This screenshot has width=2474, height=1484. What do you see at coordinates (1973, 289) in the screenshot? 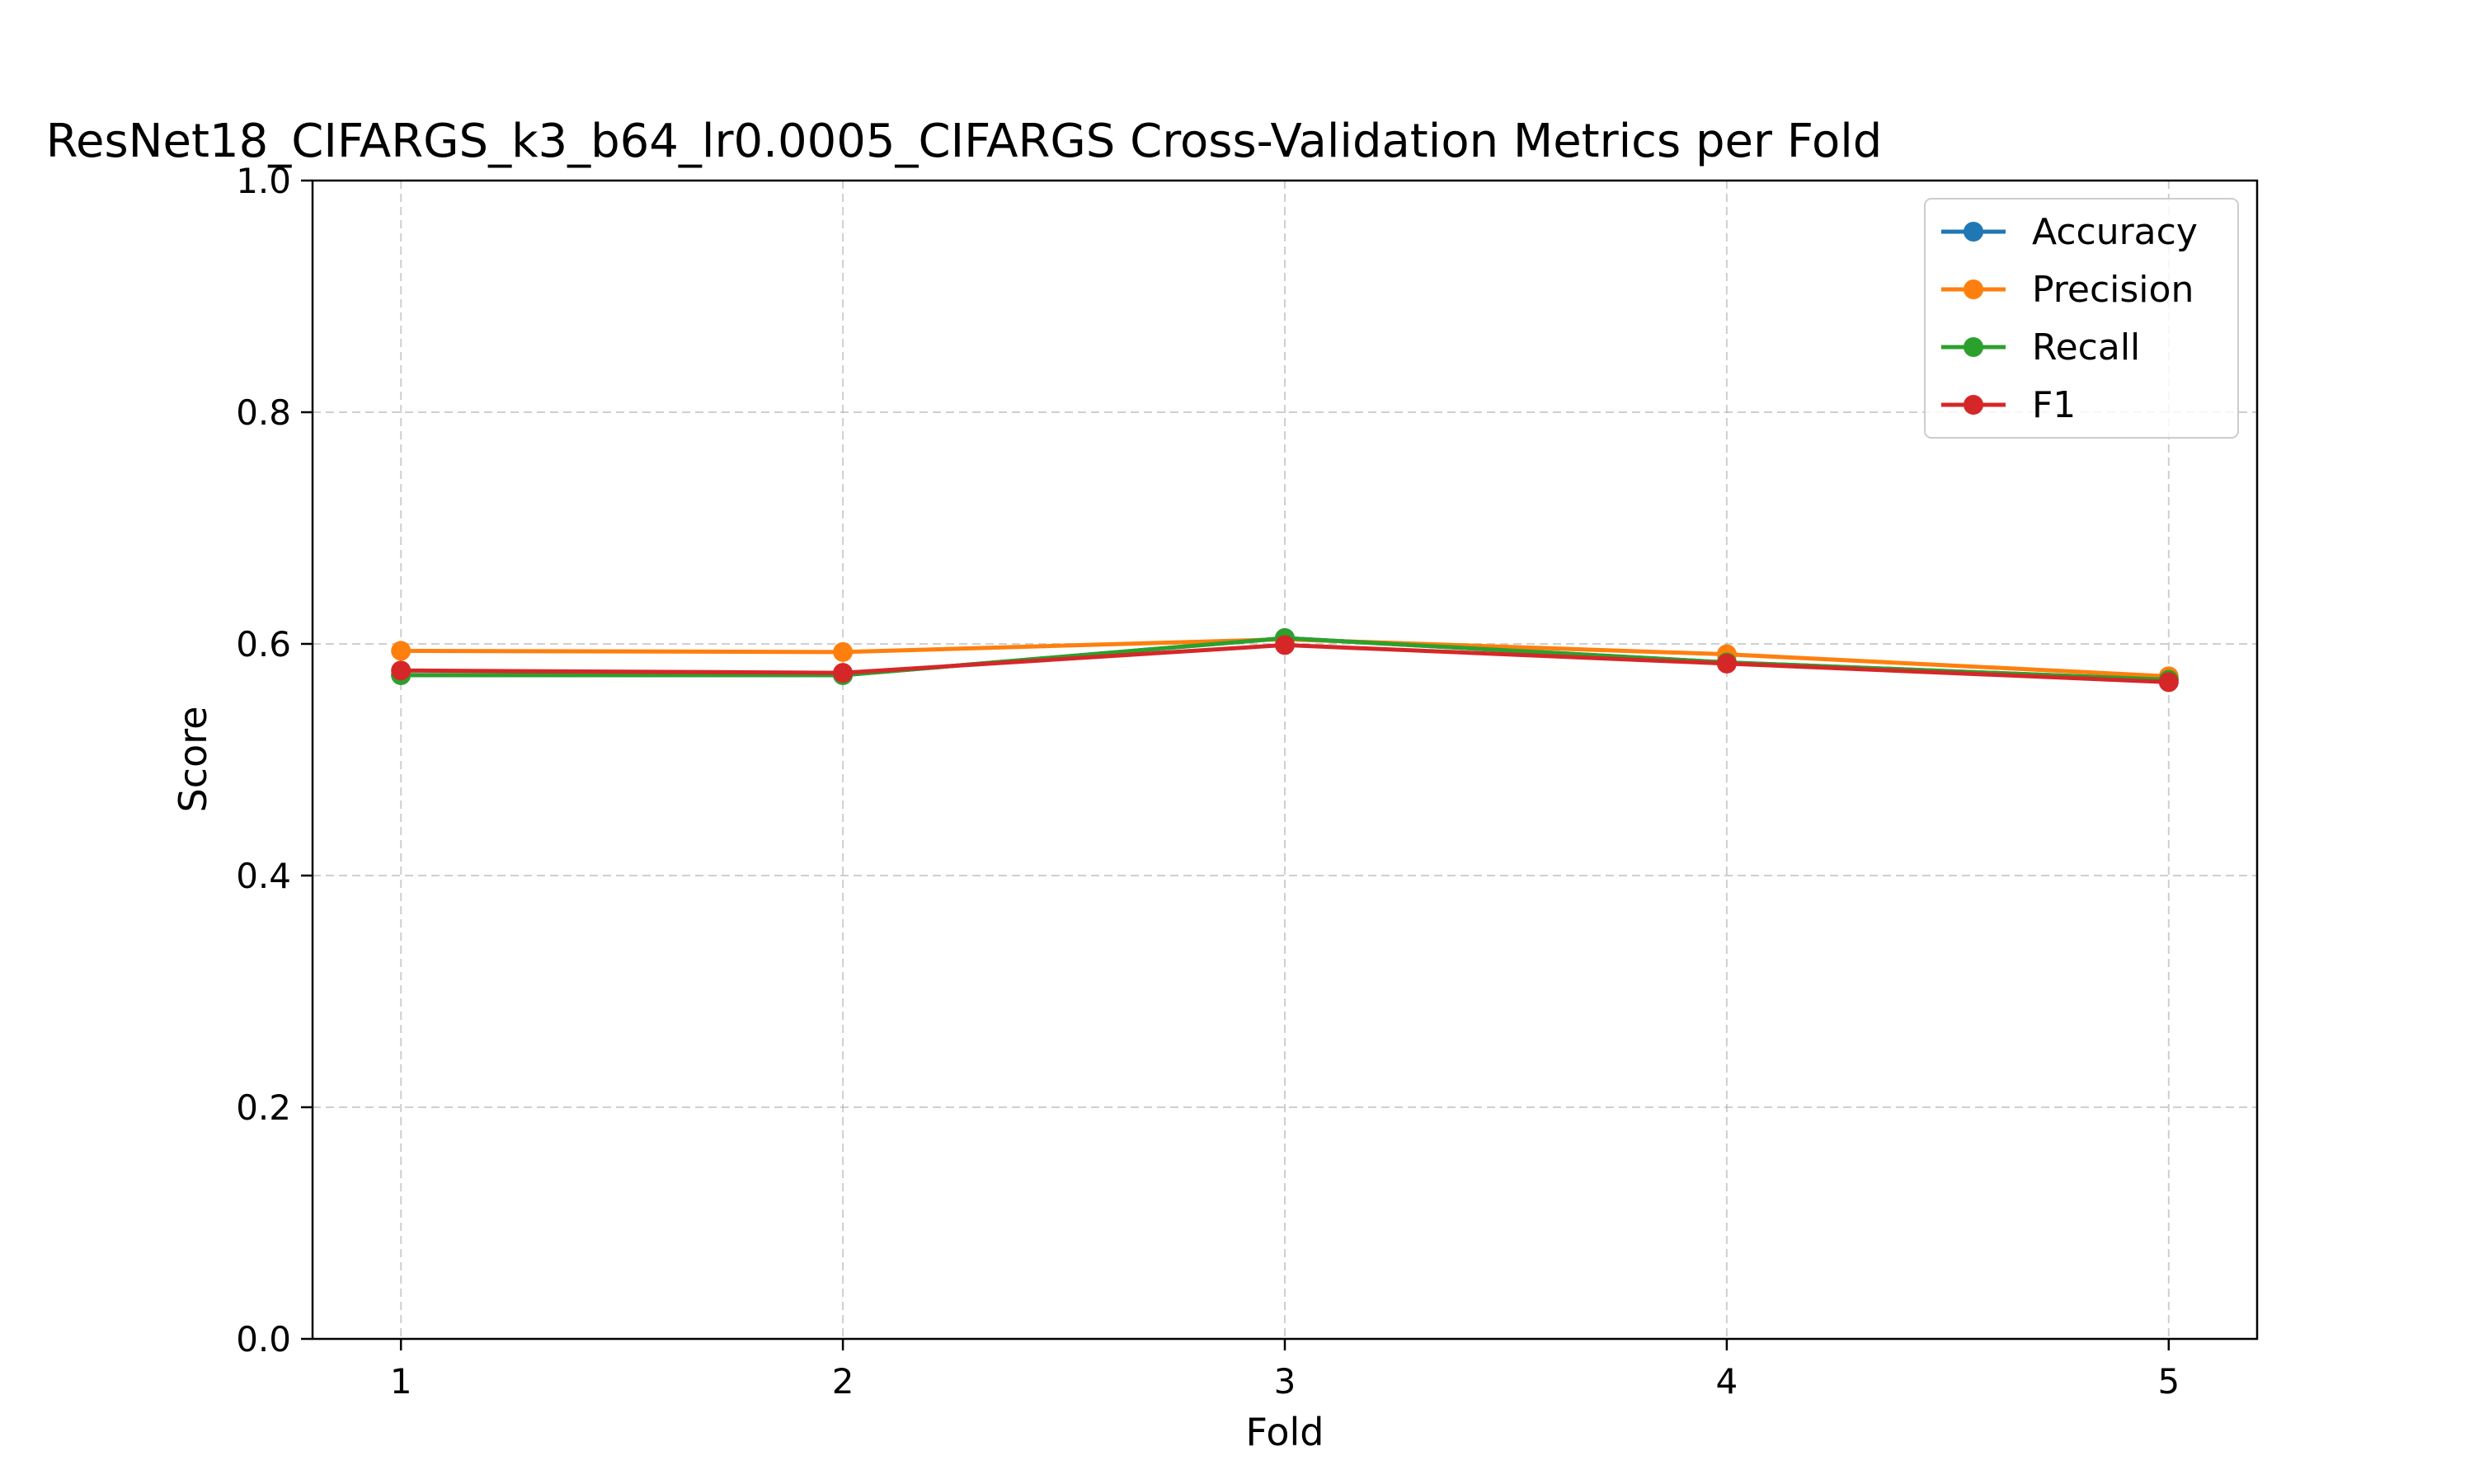
I see `precision-legend-marker` at bounding box center [1973, 289].